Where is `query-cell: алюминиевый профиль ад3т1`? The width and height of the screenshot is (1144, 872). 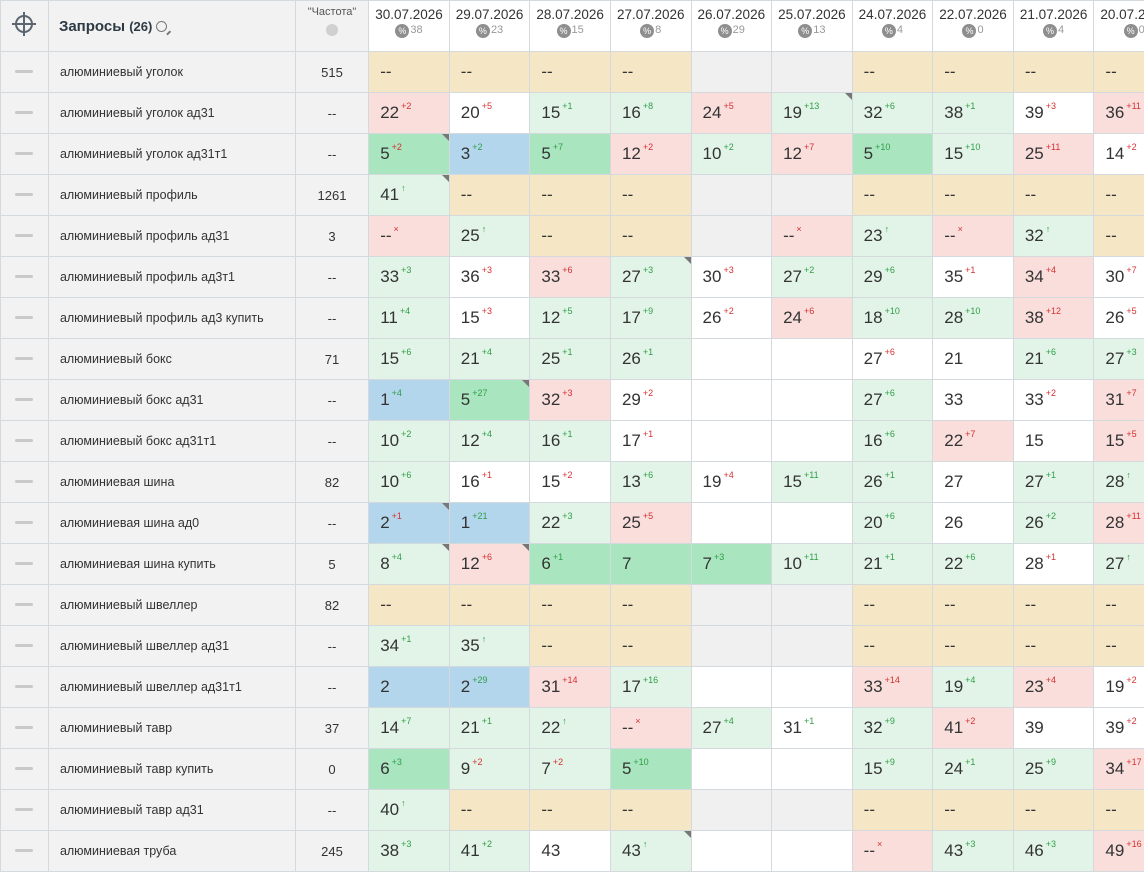 query-cell: алюминиевый профиль ад3т1 is located at coordinates (171, 277).